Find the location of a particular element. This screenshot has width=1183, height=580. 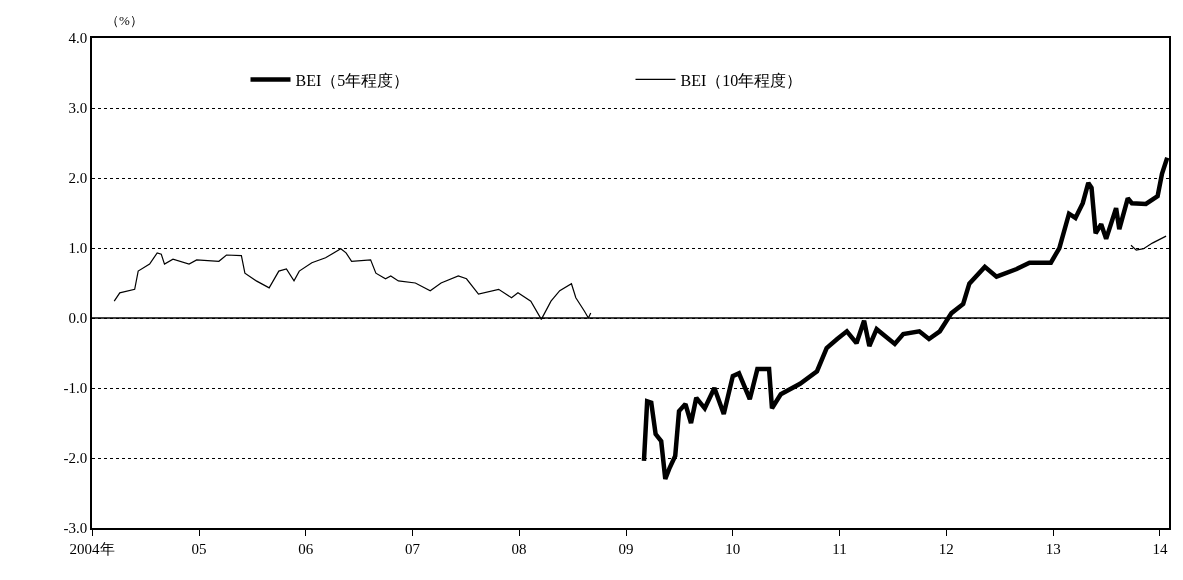

y-axis-title: （%） is located at coordinates (124, 20).